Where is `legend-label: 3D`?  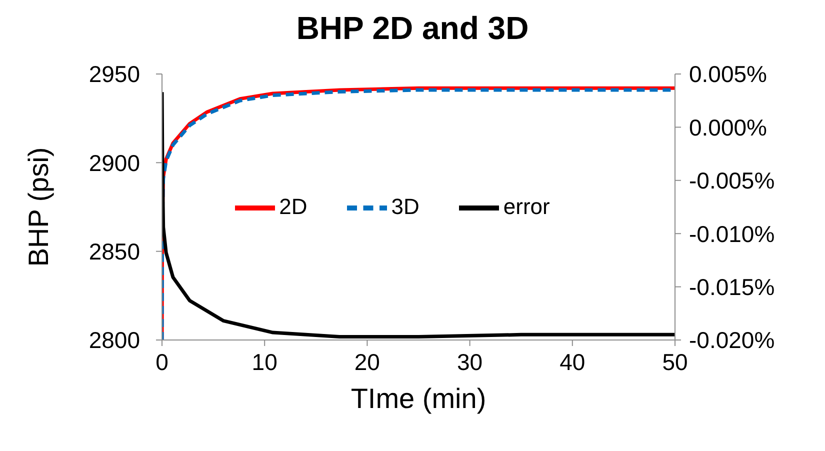
legend-label: 3D is located at coordinates (405, 206).